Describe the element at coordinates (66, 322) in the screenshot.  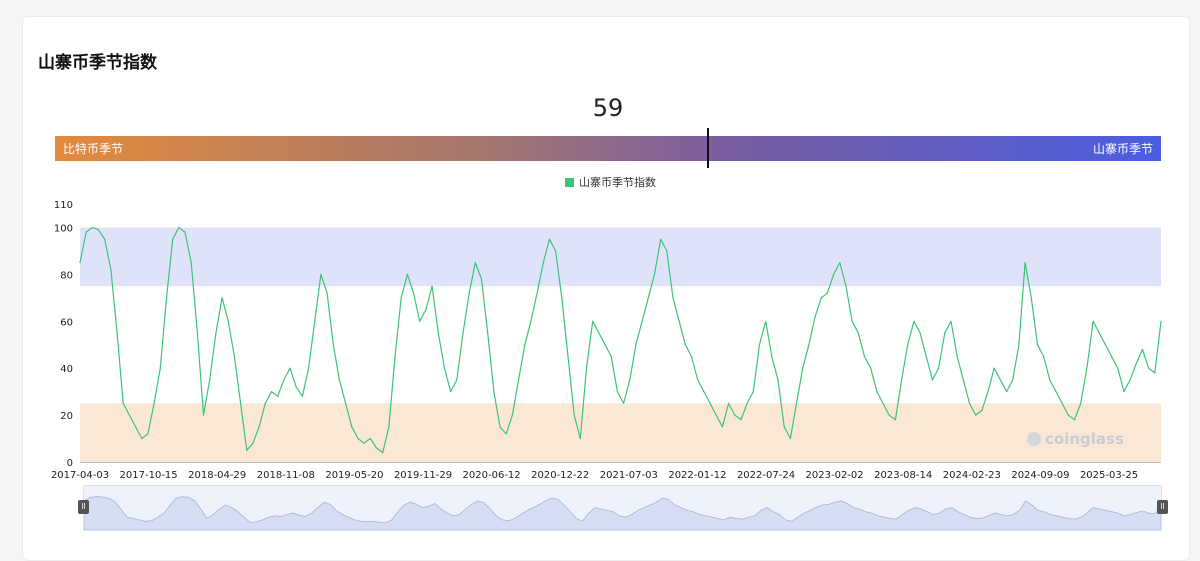
I see `y-tick-label: 60` at that location.